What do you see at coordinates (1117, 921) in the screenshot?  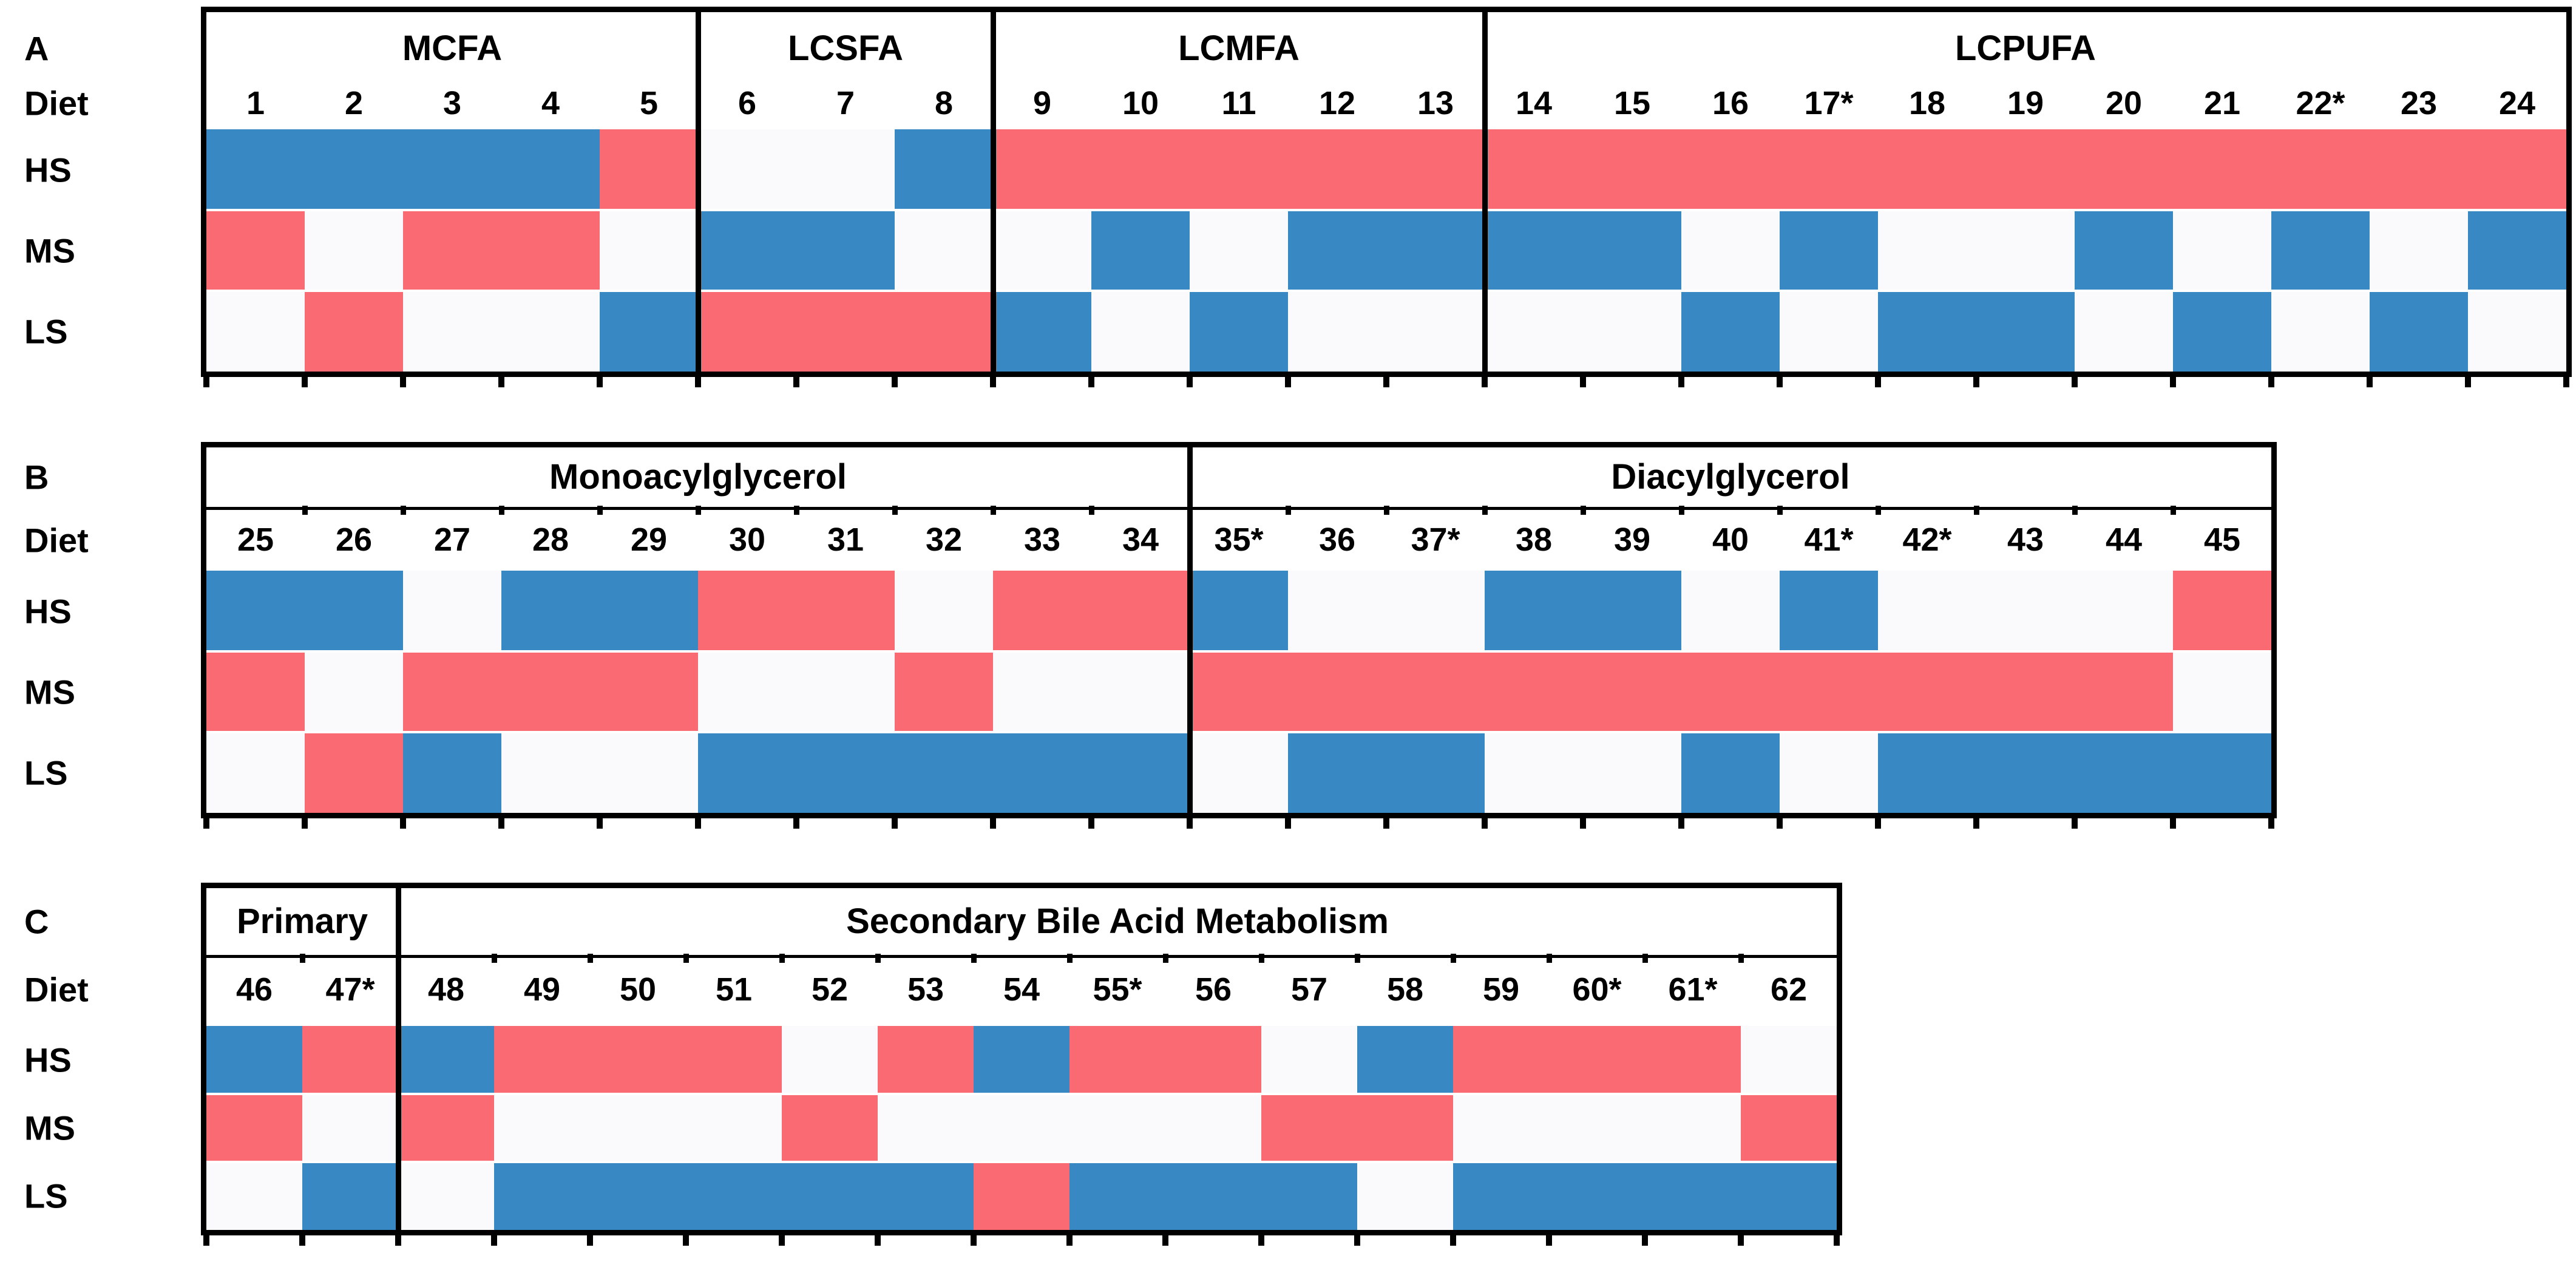 I see `section-header: Secondary Bile Acid Metabolism` at bounding box center [1117, 921].